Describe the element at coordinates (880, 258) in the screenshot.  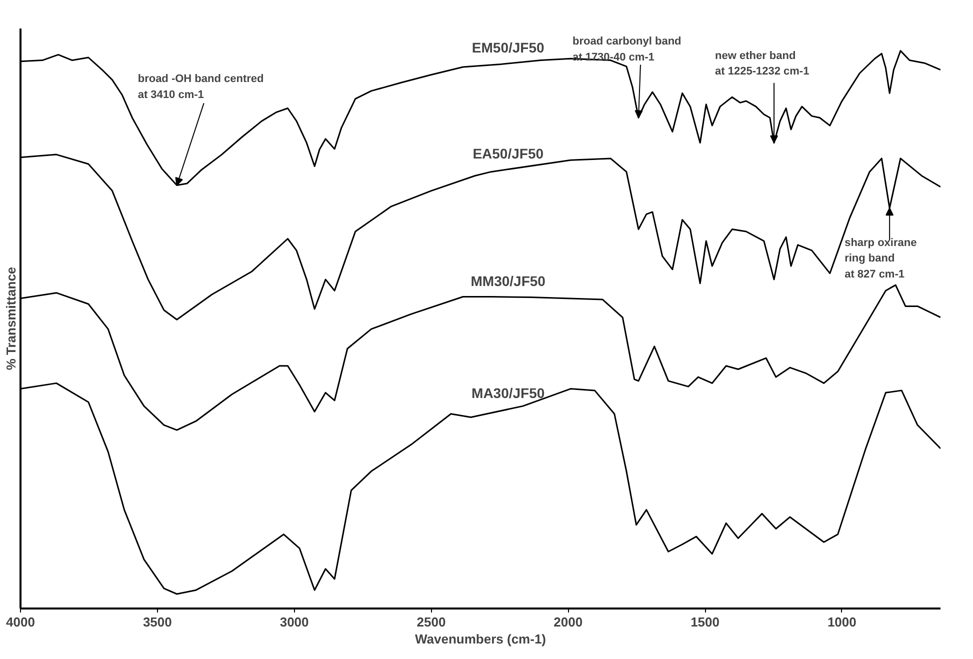
I see `annotation: sharp oxirane ring band at 827 cm-1` at that location.